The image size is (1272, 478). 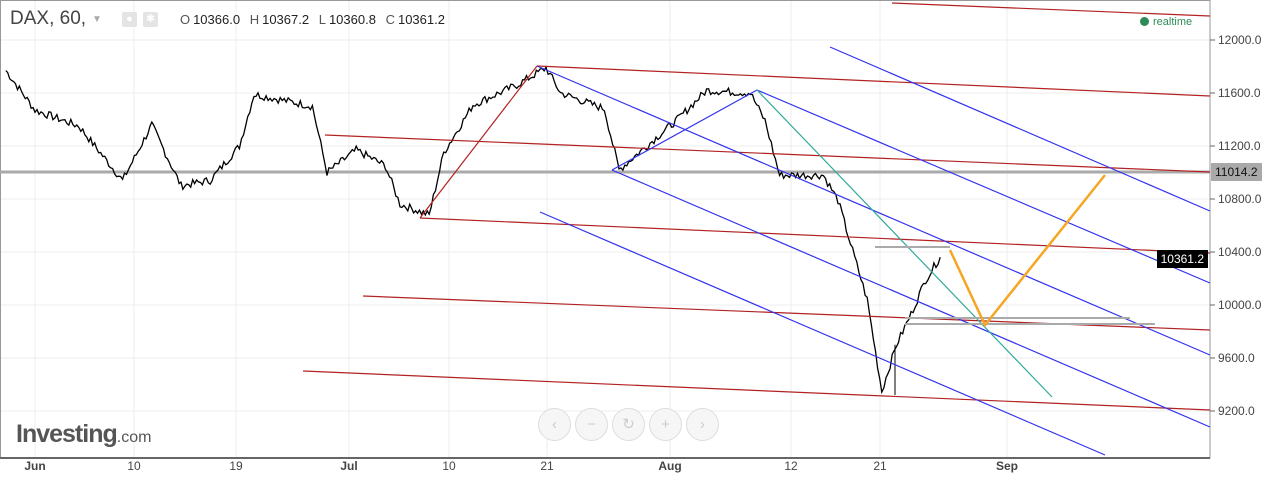 What do you see at coordinates (129, 19) in the screenshot?
I see `eye-icon: ●` at bounding box center [129, 19].